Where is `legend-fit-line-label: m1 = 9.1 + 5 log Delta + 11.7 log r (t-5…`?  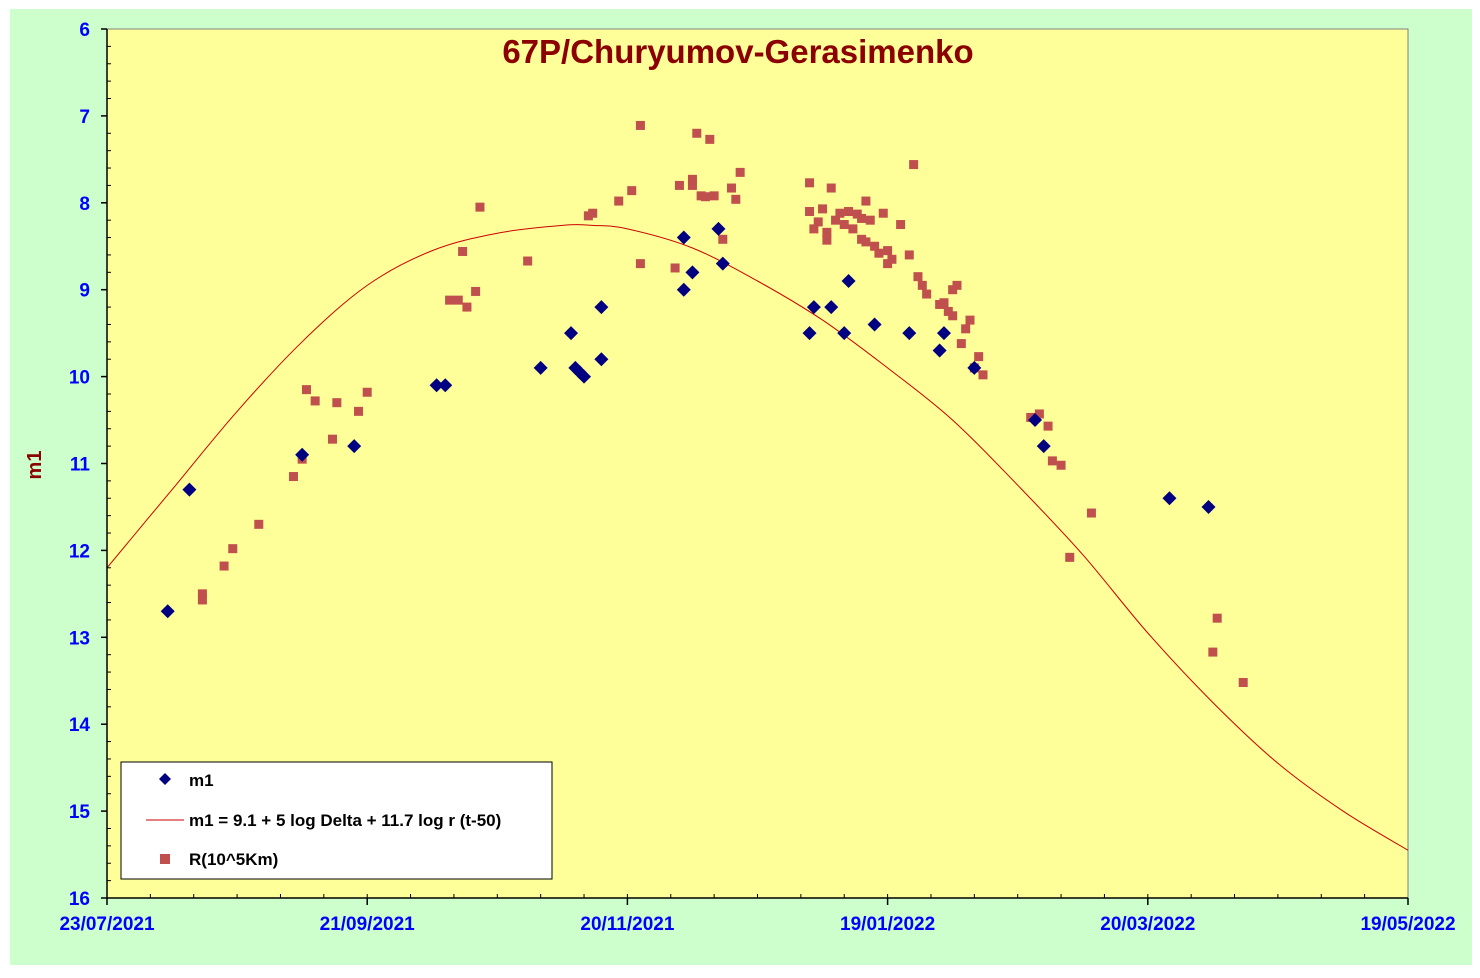 legend-fit-line-label: m1 = 9.1 + 5 log Delta + 11.7 log r (t-5… is located at coordinates (345, 820).